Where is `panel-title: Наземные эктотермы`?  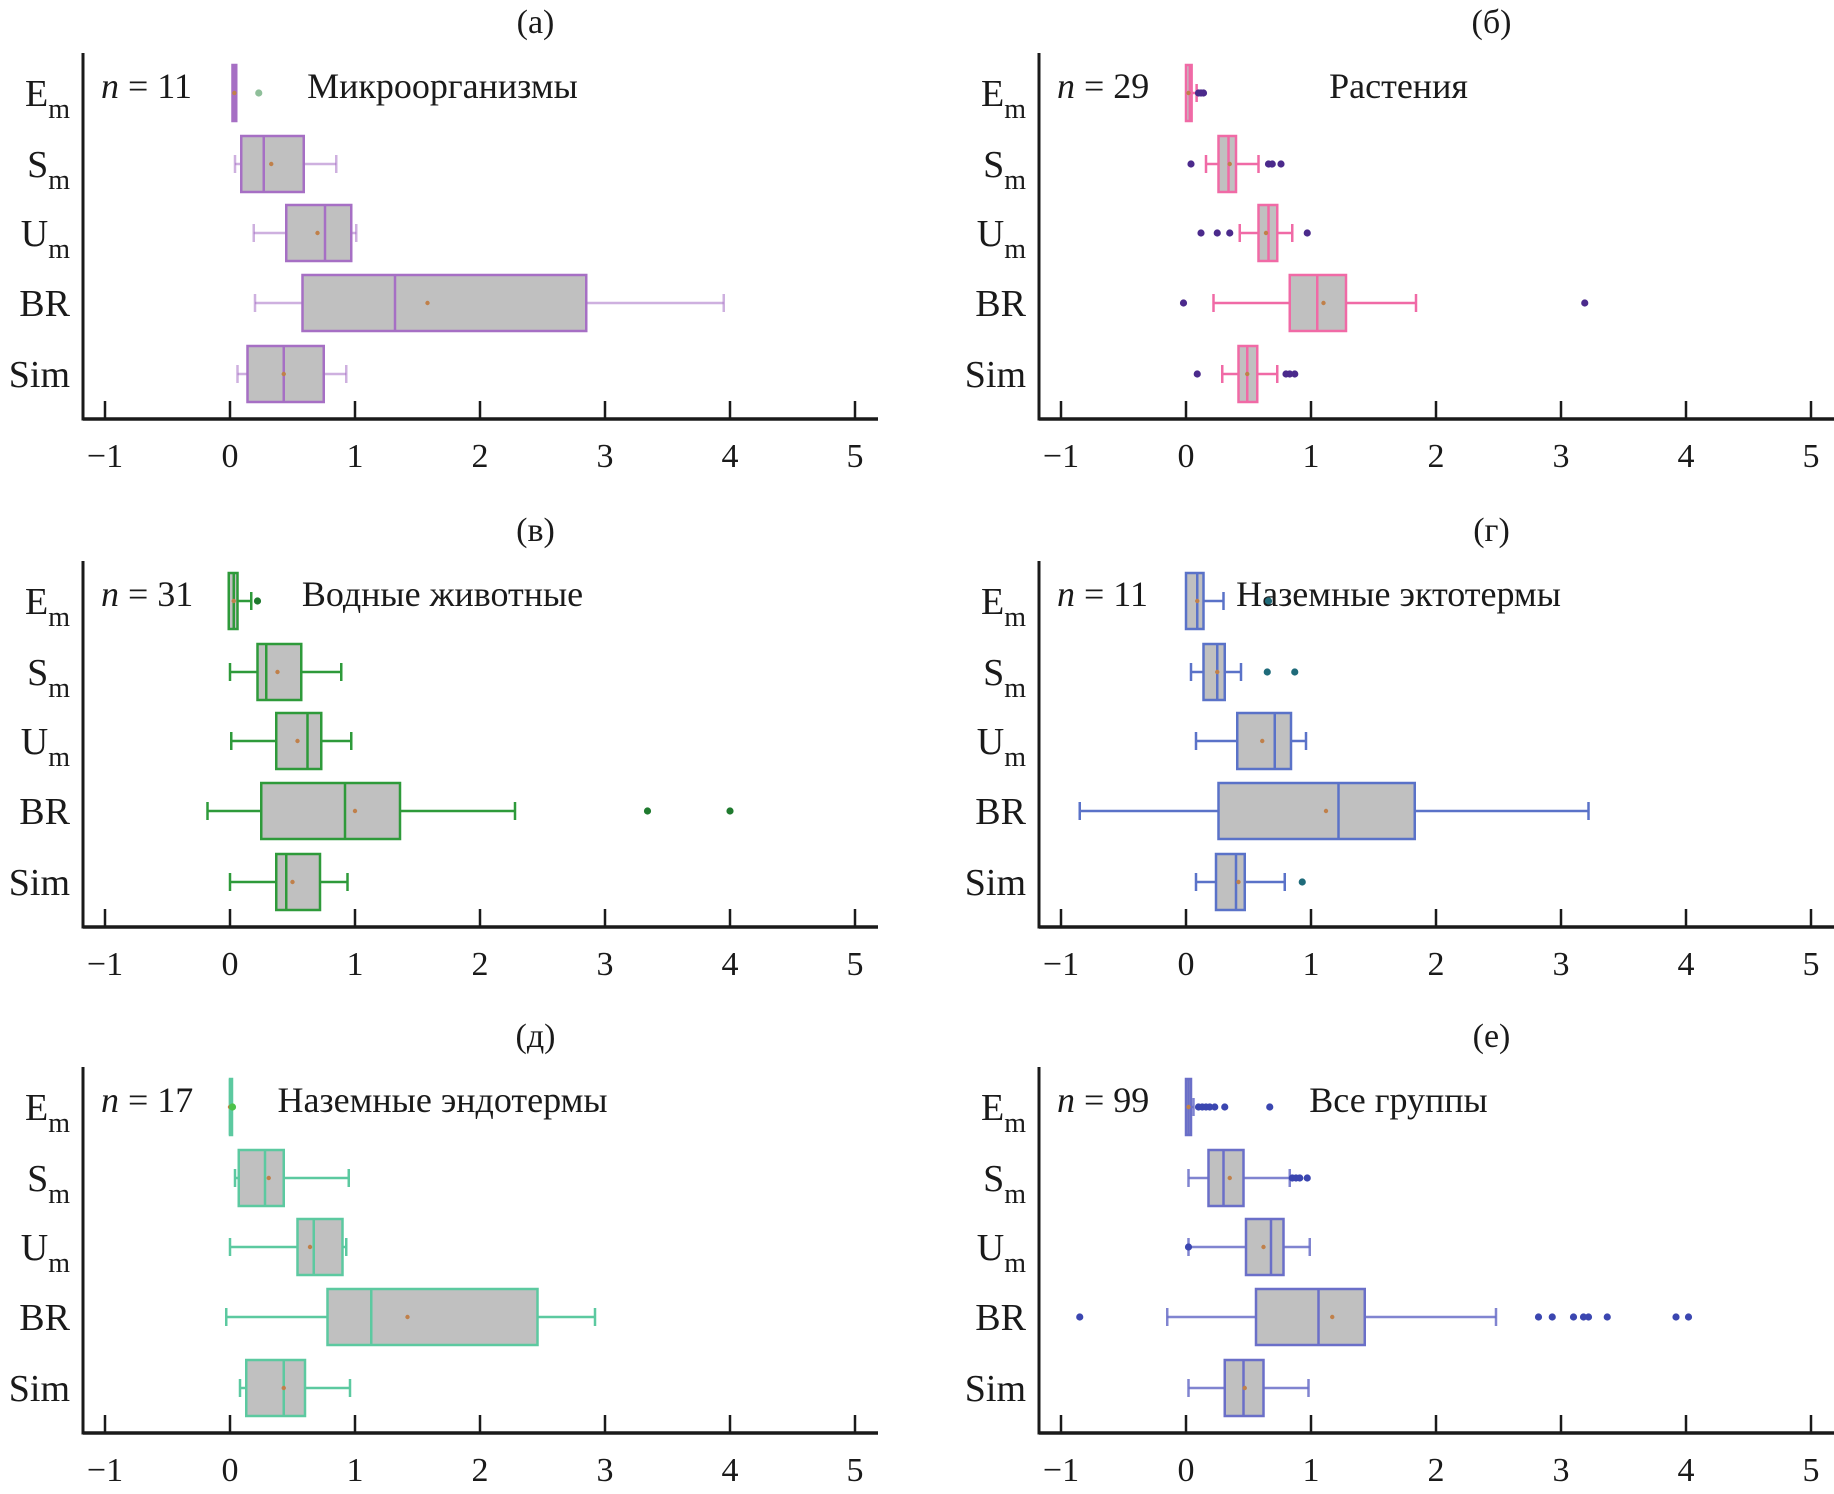 panel-title: Наземные эктотермы is located at coordinates (1398, 594).